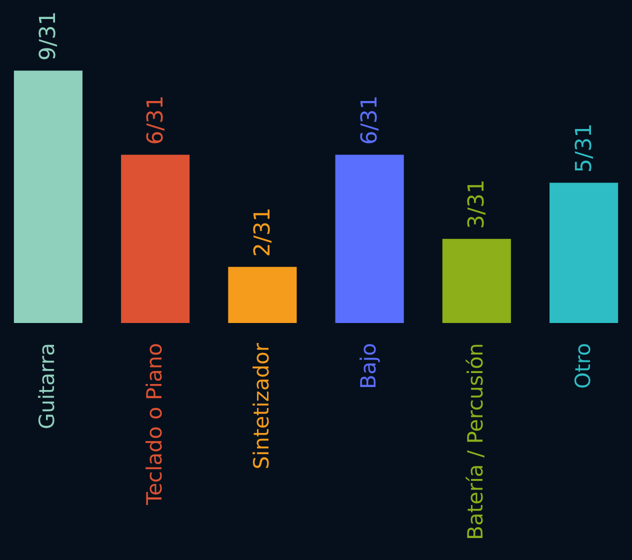 This screenshot has height=560, width=632. Describe the element at coordinates (477, 204) in the screenshot. I see `data-label: 3/31` at that location.